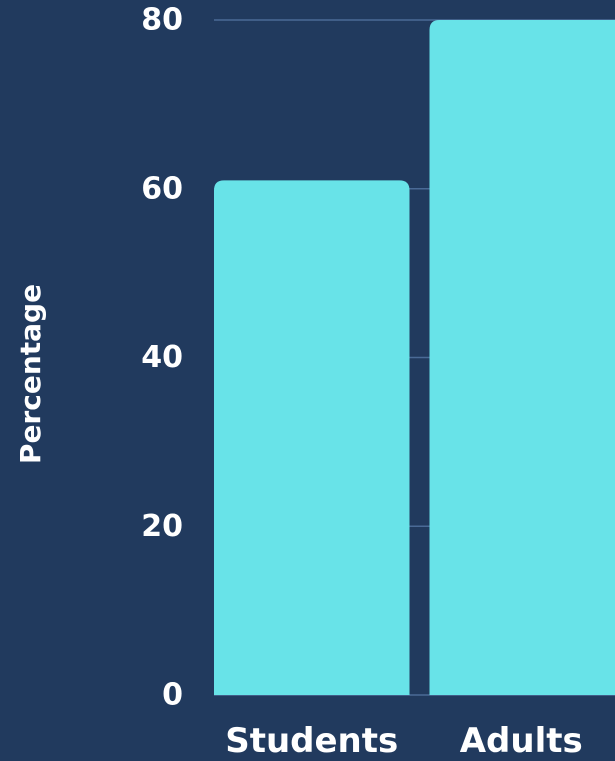  I want to click on y-axis-title: Percentage, so click(30, 374).